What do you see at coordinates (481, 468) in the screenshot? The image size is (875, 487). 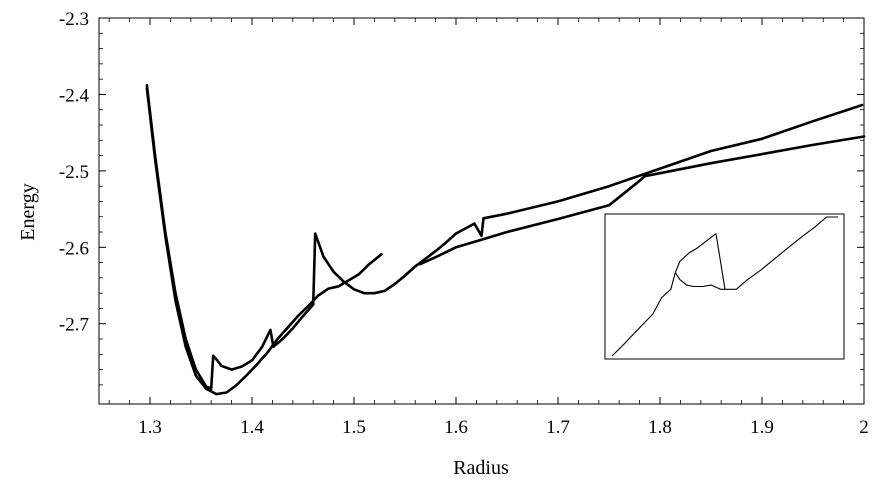 I see `x-axis-title: Radius` at bounding box center [481, 468].